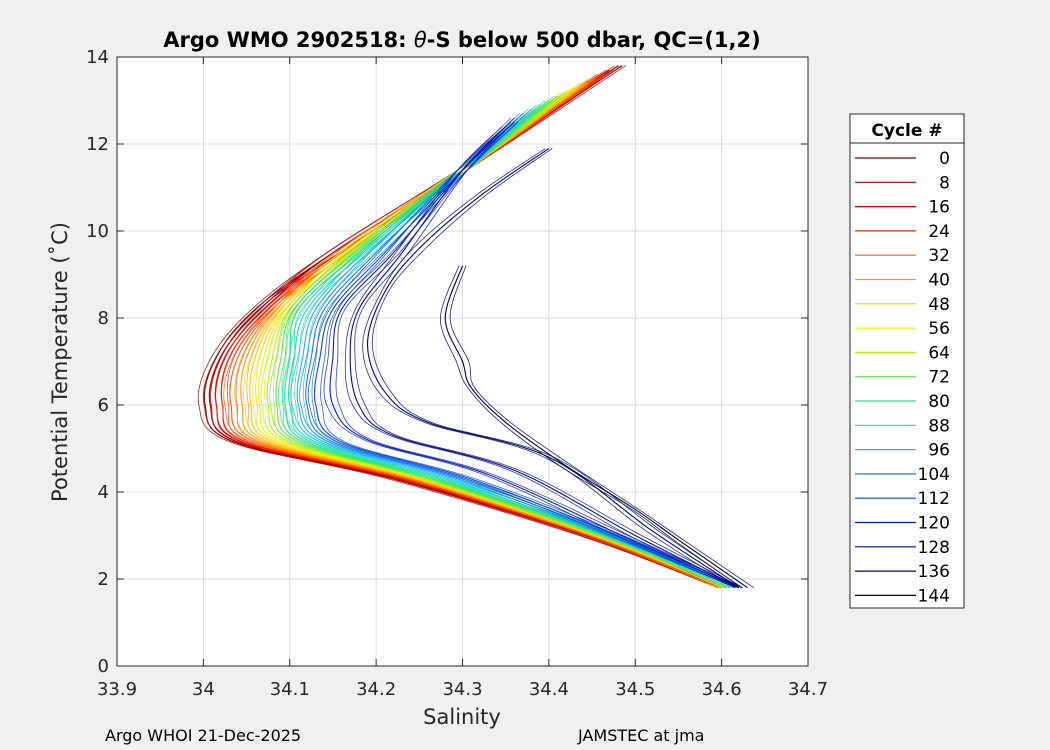 The image size is (1050, 750). I want to click on legend-label: 136, so click(934, 572).